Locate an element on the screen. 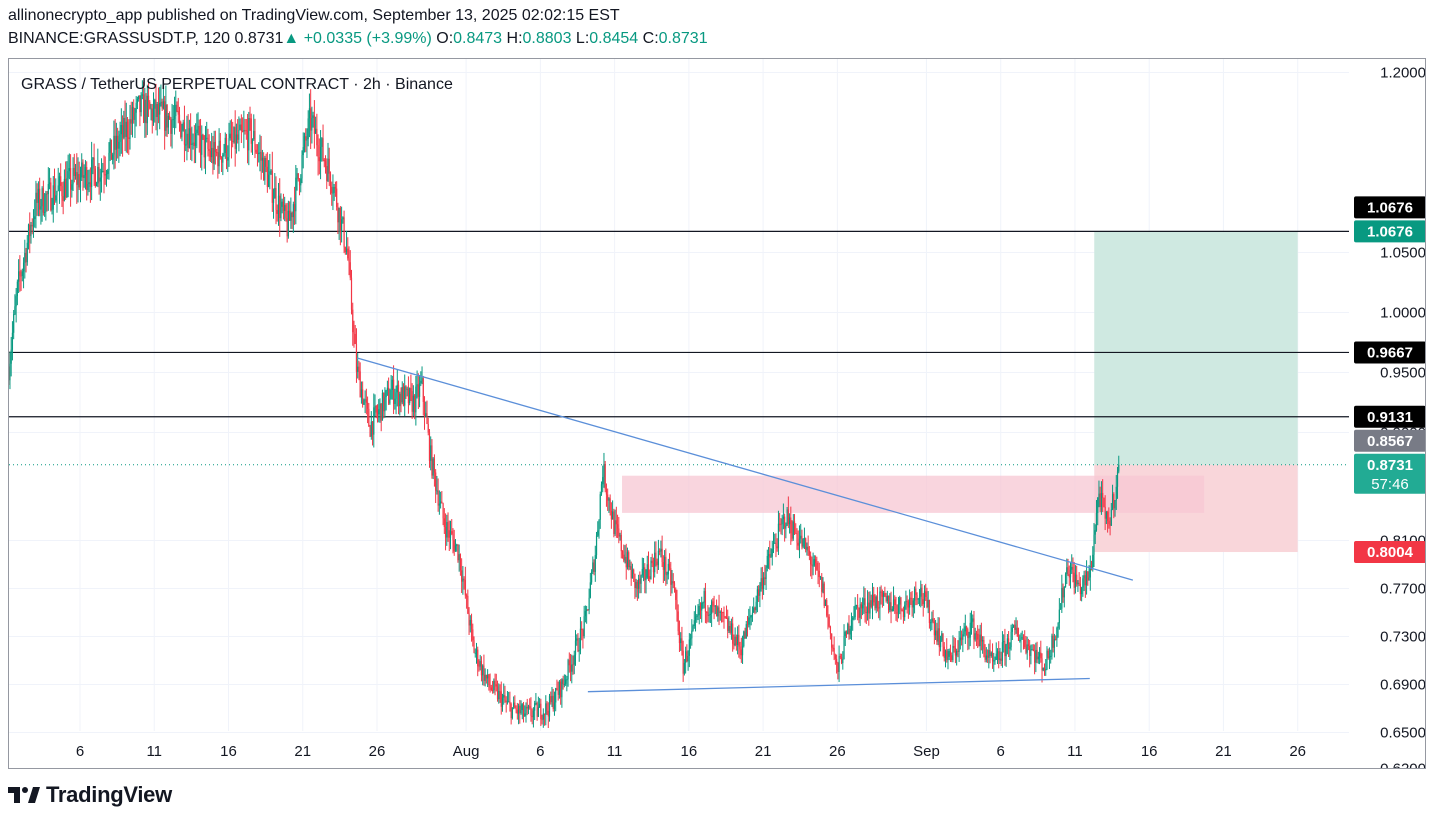 The width and height of the screenshot is (1434, 818). x-tick-label: 11 is located at coordinates (1075, 751).